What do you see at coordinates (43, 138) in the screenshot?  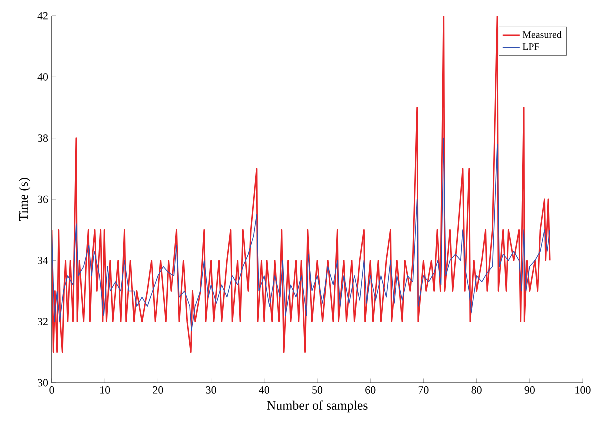 I see `y-tick-label: 38` at bounding box center [43, 138].